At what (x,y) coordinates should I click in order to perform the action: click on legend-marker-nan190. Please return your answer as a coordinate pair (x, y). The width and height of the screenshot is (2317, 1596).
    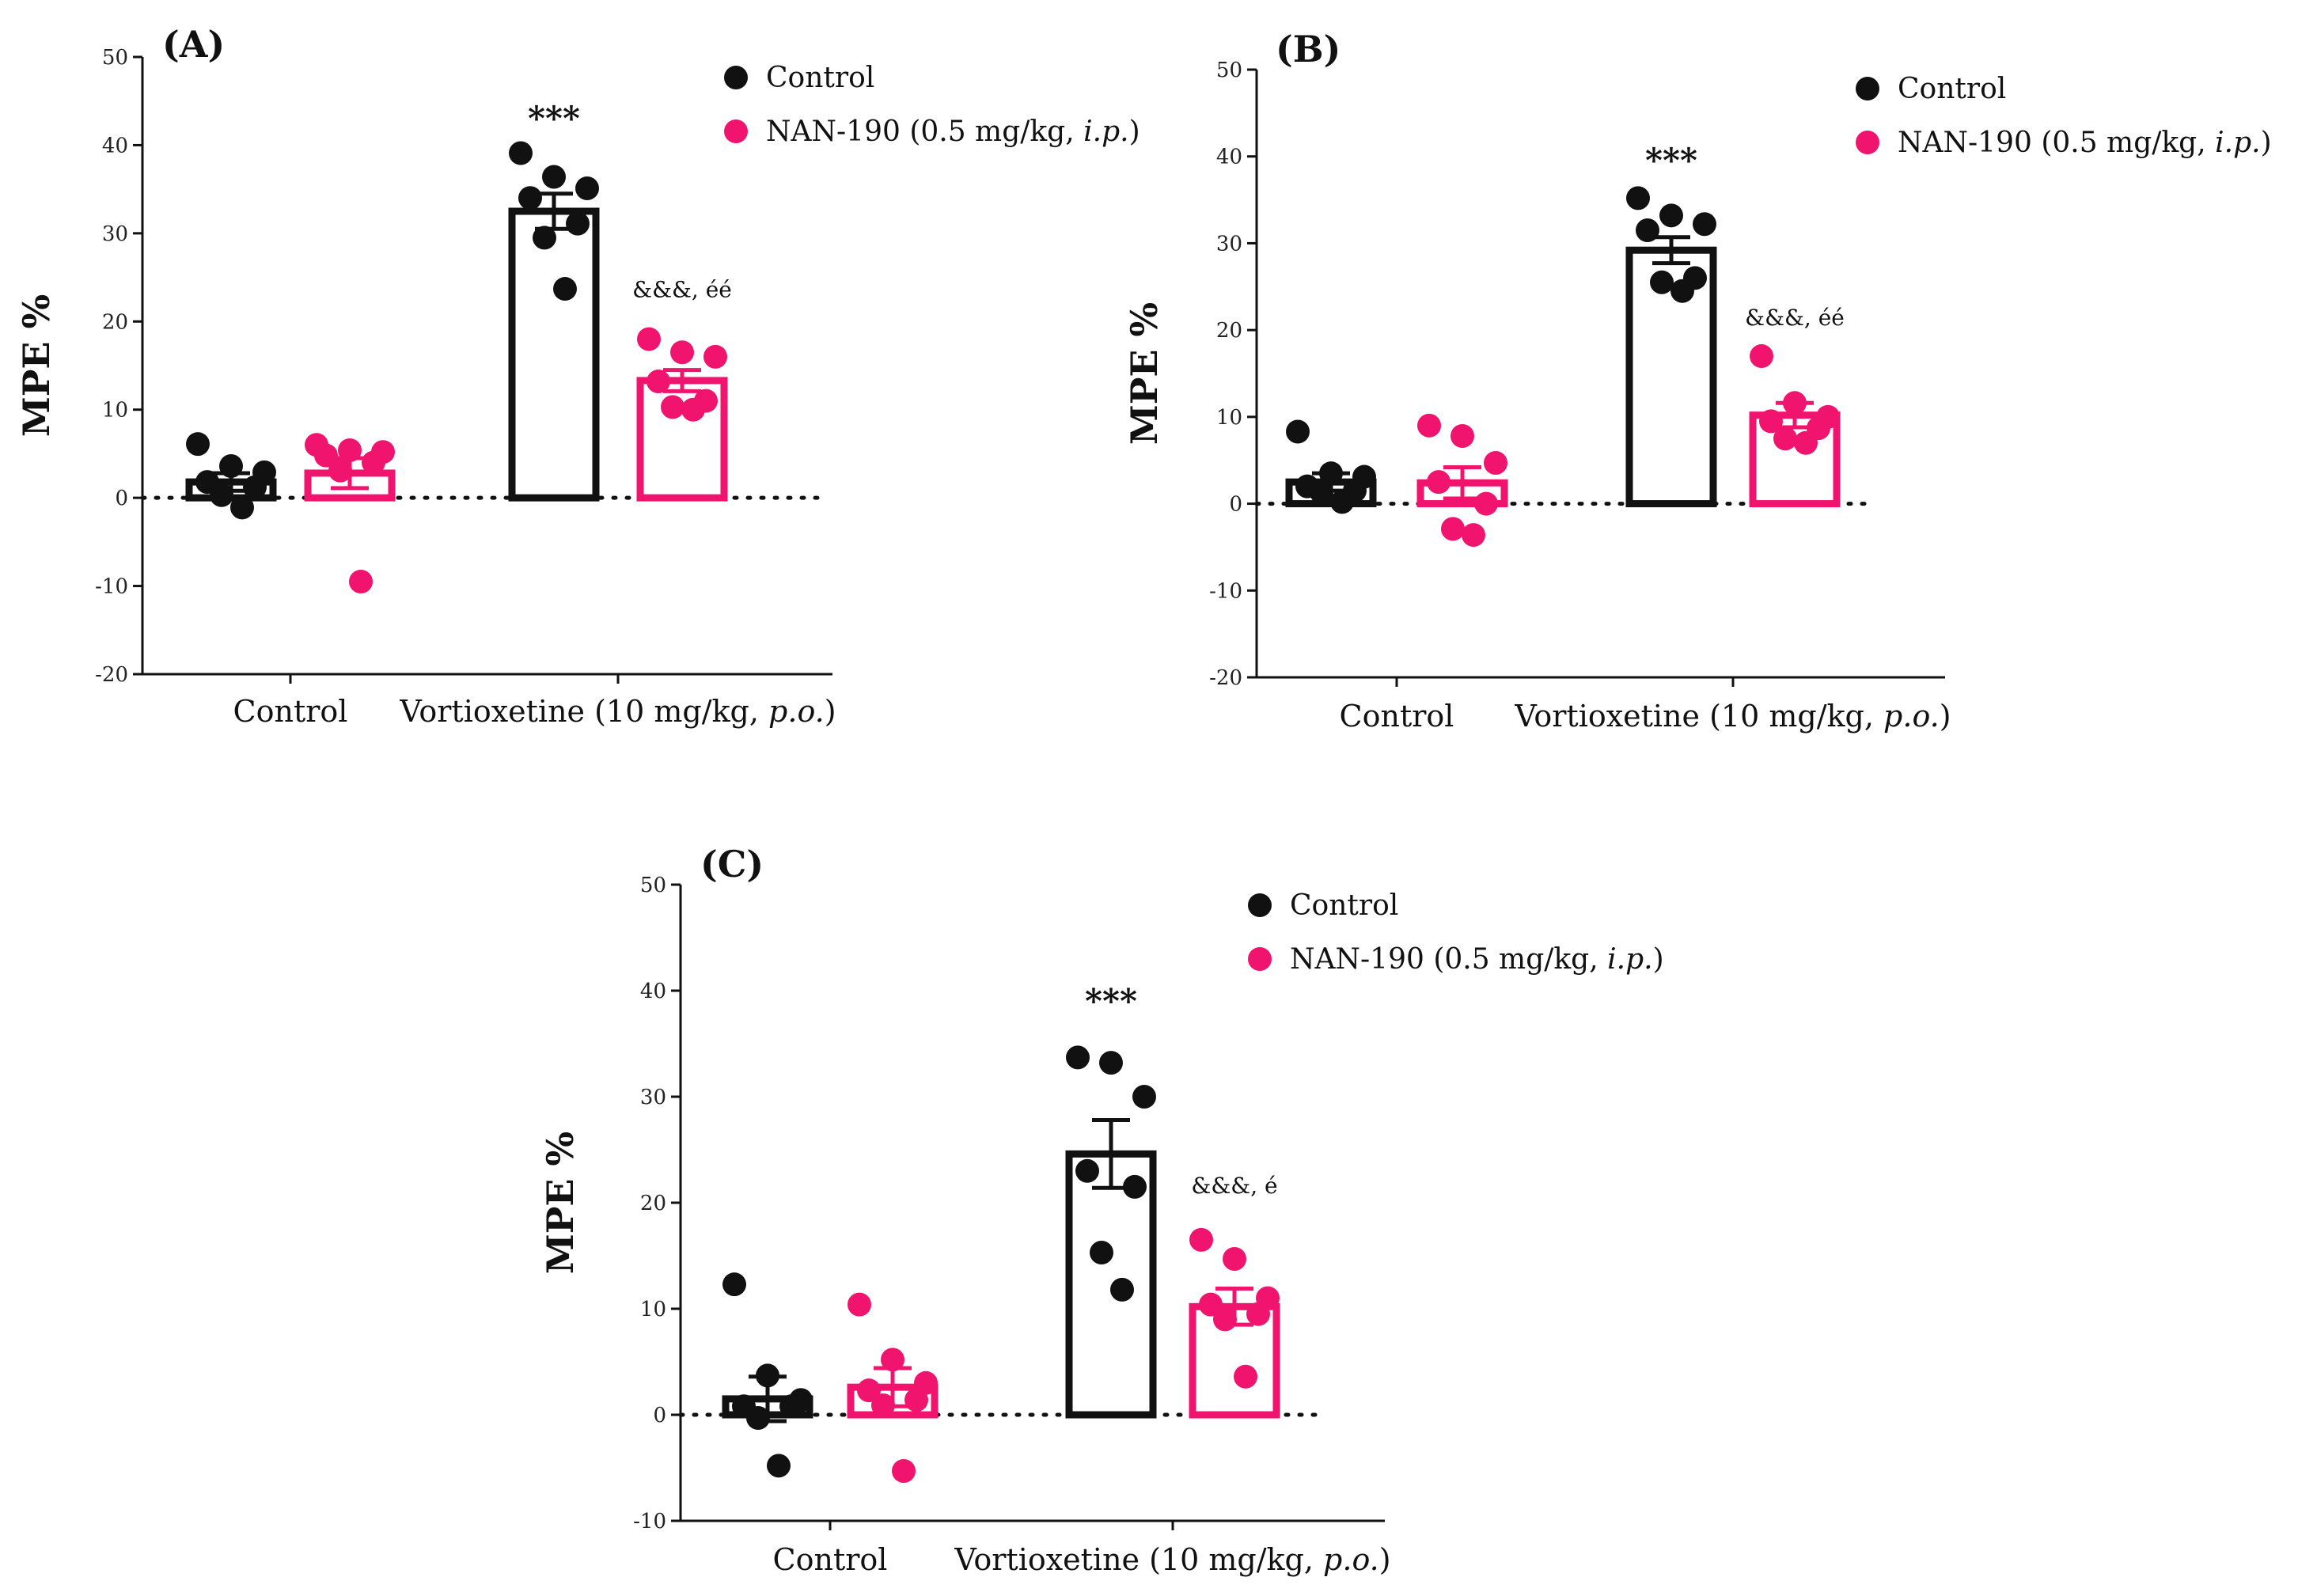
    Looking at the image, I should click on (736, 131).